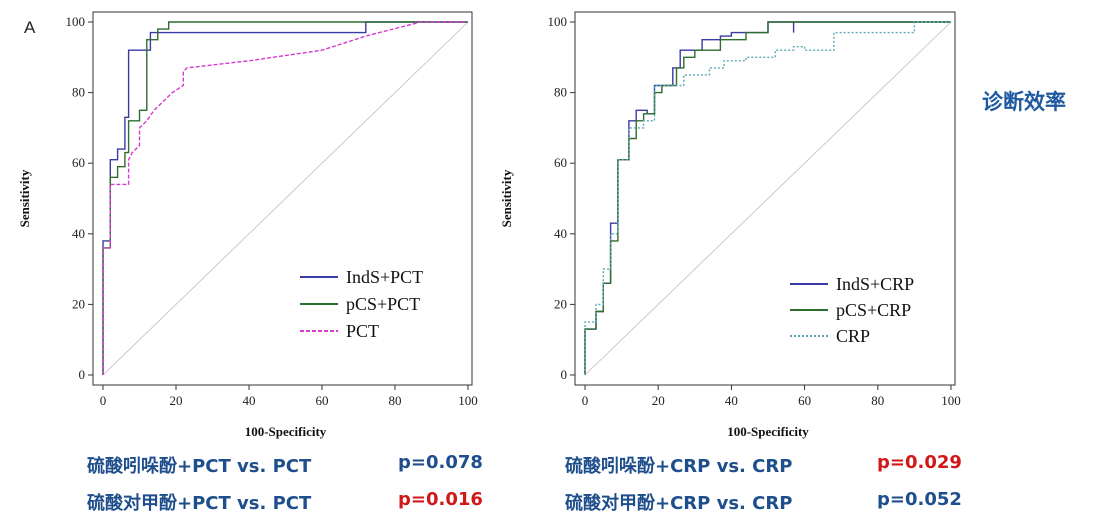 The height and width of the screenshot is (522, 1108). Describe the element at coordinates (919, 499) in the screenshot. I see `p-value-pcs-crp: p=0.052` at that location.